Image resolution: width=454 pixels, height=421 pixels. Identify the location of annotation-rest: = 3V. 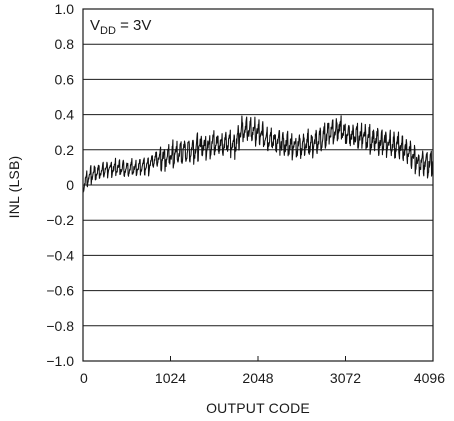
(133, 25).